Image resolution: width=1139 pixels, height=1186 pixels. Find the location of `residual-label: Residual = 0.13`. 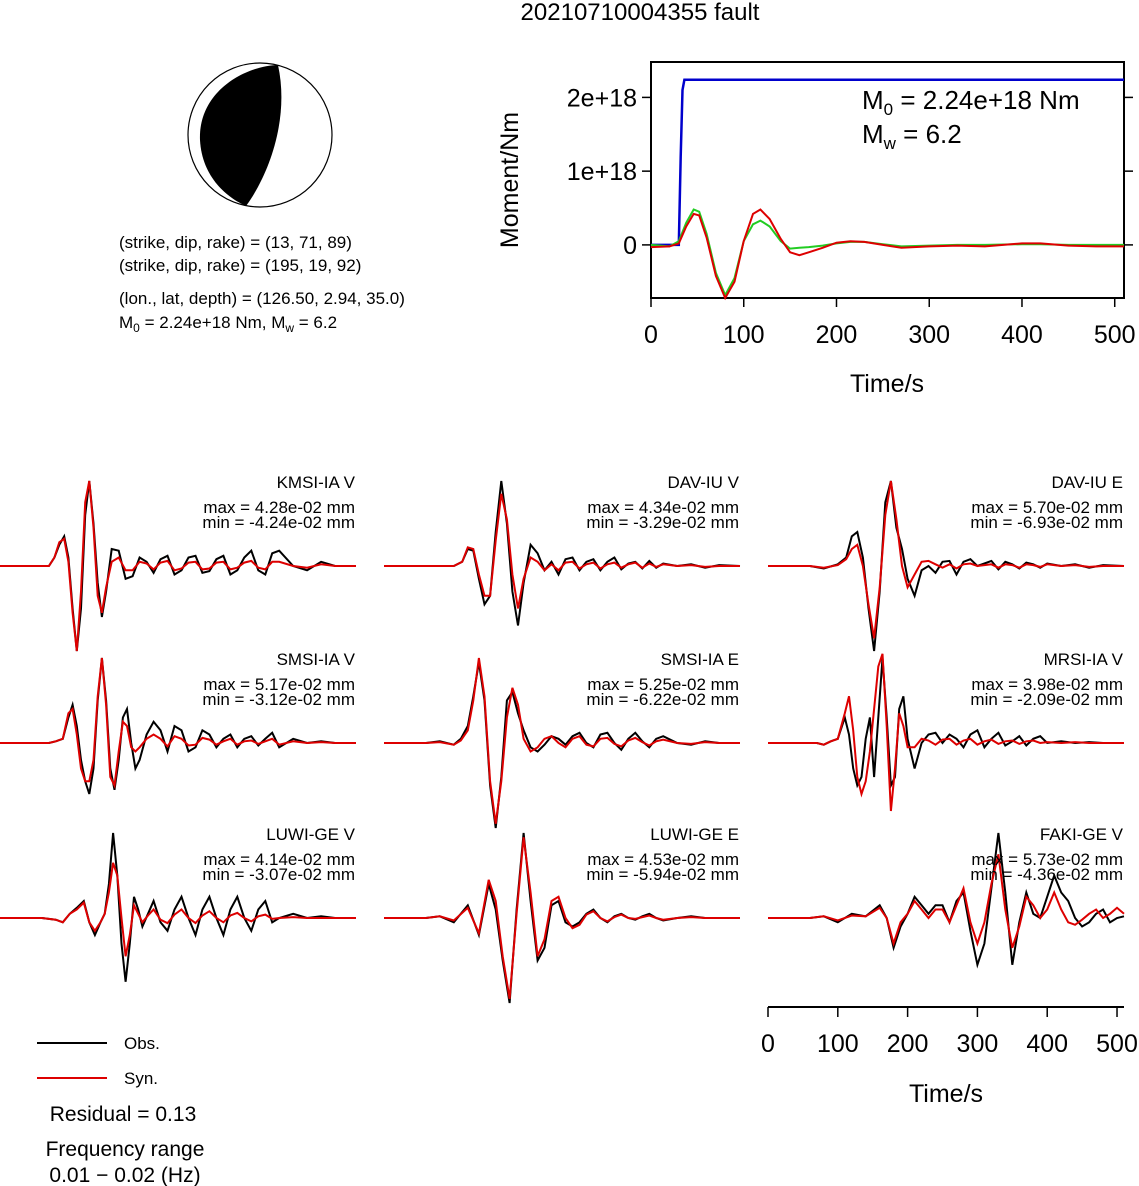

residual-label: Residual = 0.13 is located at coordinates (123, 1114).